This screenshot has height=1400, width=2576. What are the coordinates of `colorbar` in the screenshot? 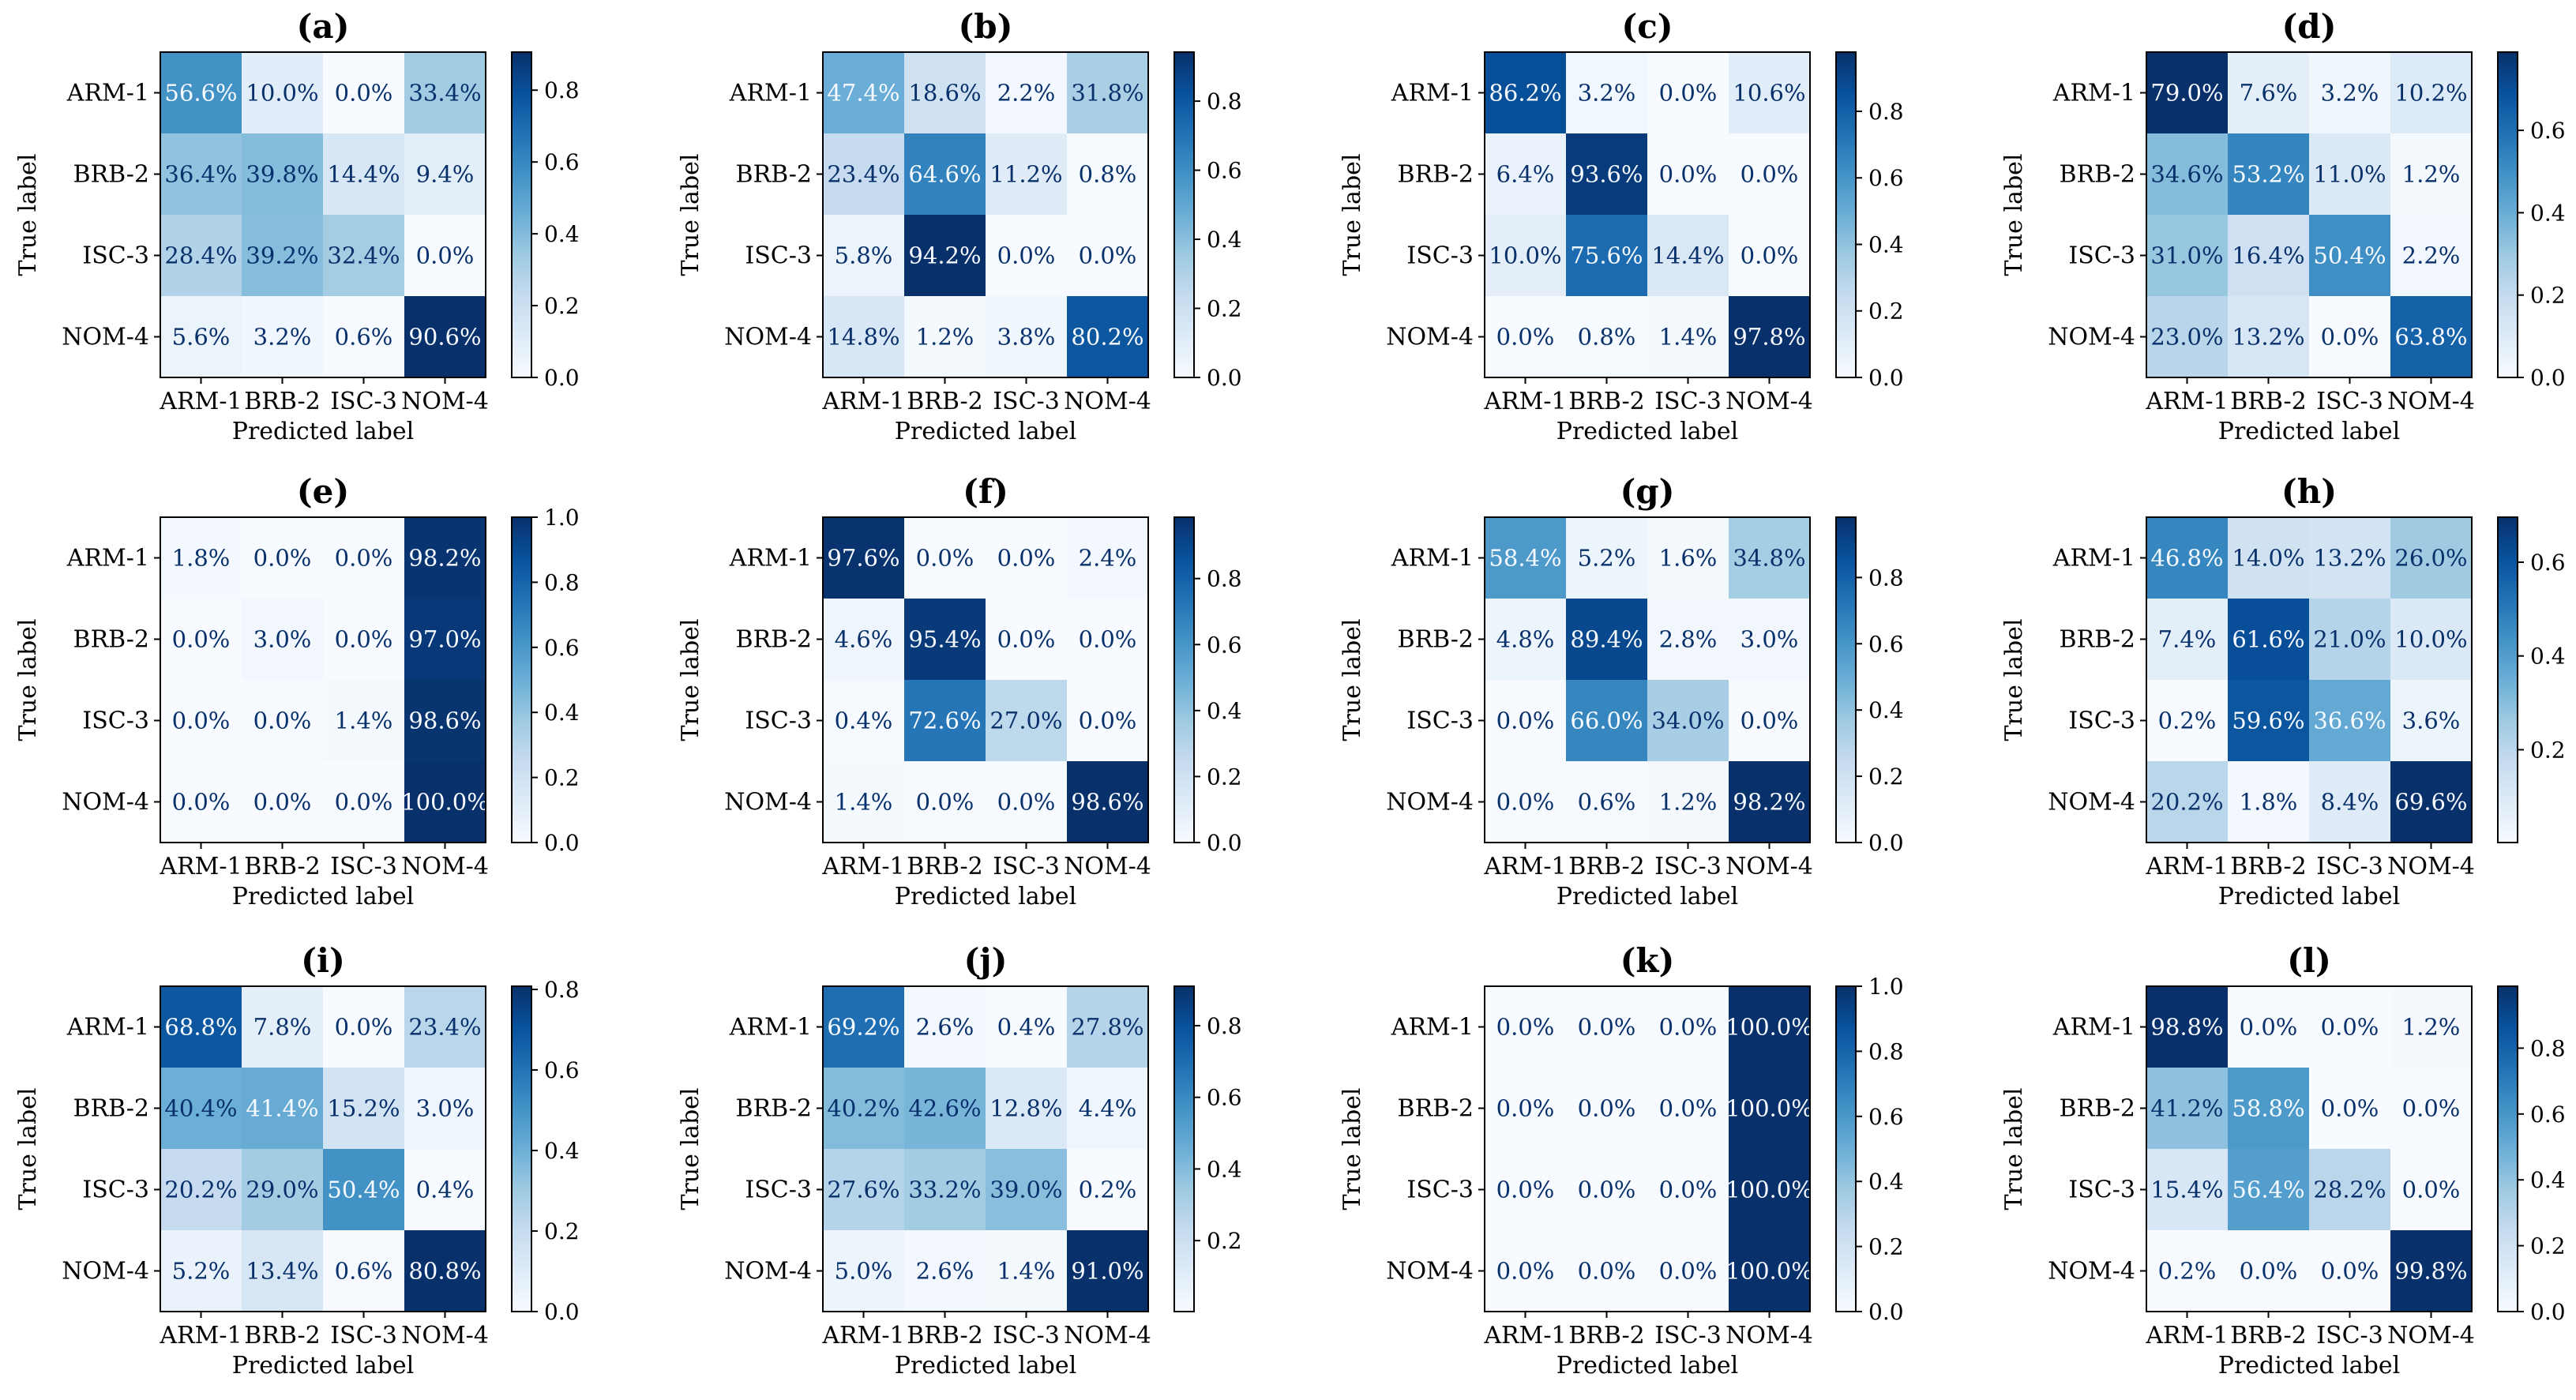 It's located at (1184, 1149).